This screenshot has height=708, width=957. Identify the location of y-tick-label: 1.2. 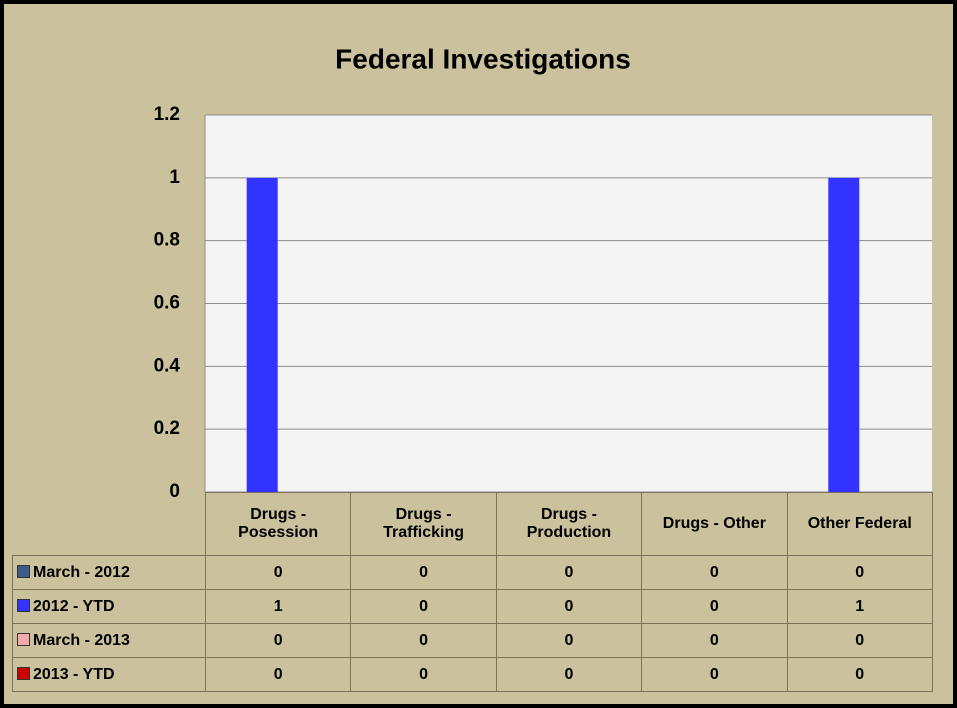
(167, 114).